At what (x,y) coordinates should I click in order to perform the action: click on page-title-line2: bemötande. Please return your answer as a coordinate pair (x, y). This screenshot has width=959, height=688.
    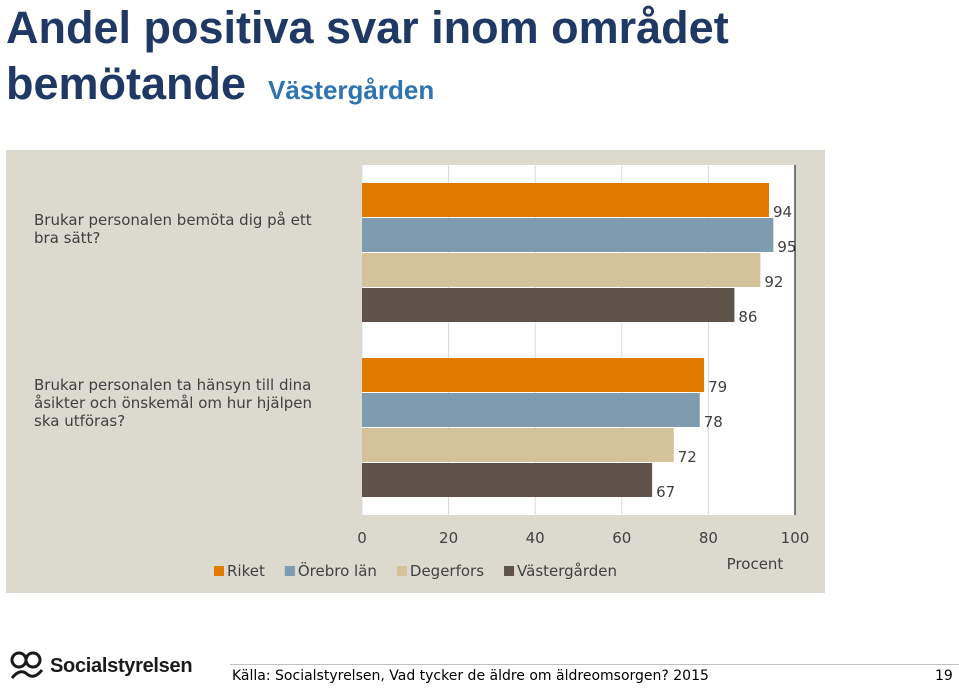
    Looking at the image, I should click on (126, 83).